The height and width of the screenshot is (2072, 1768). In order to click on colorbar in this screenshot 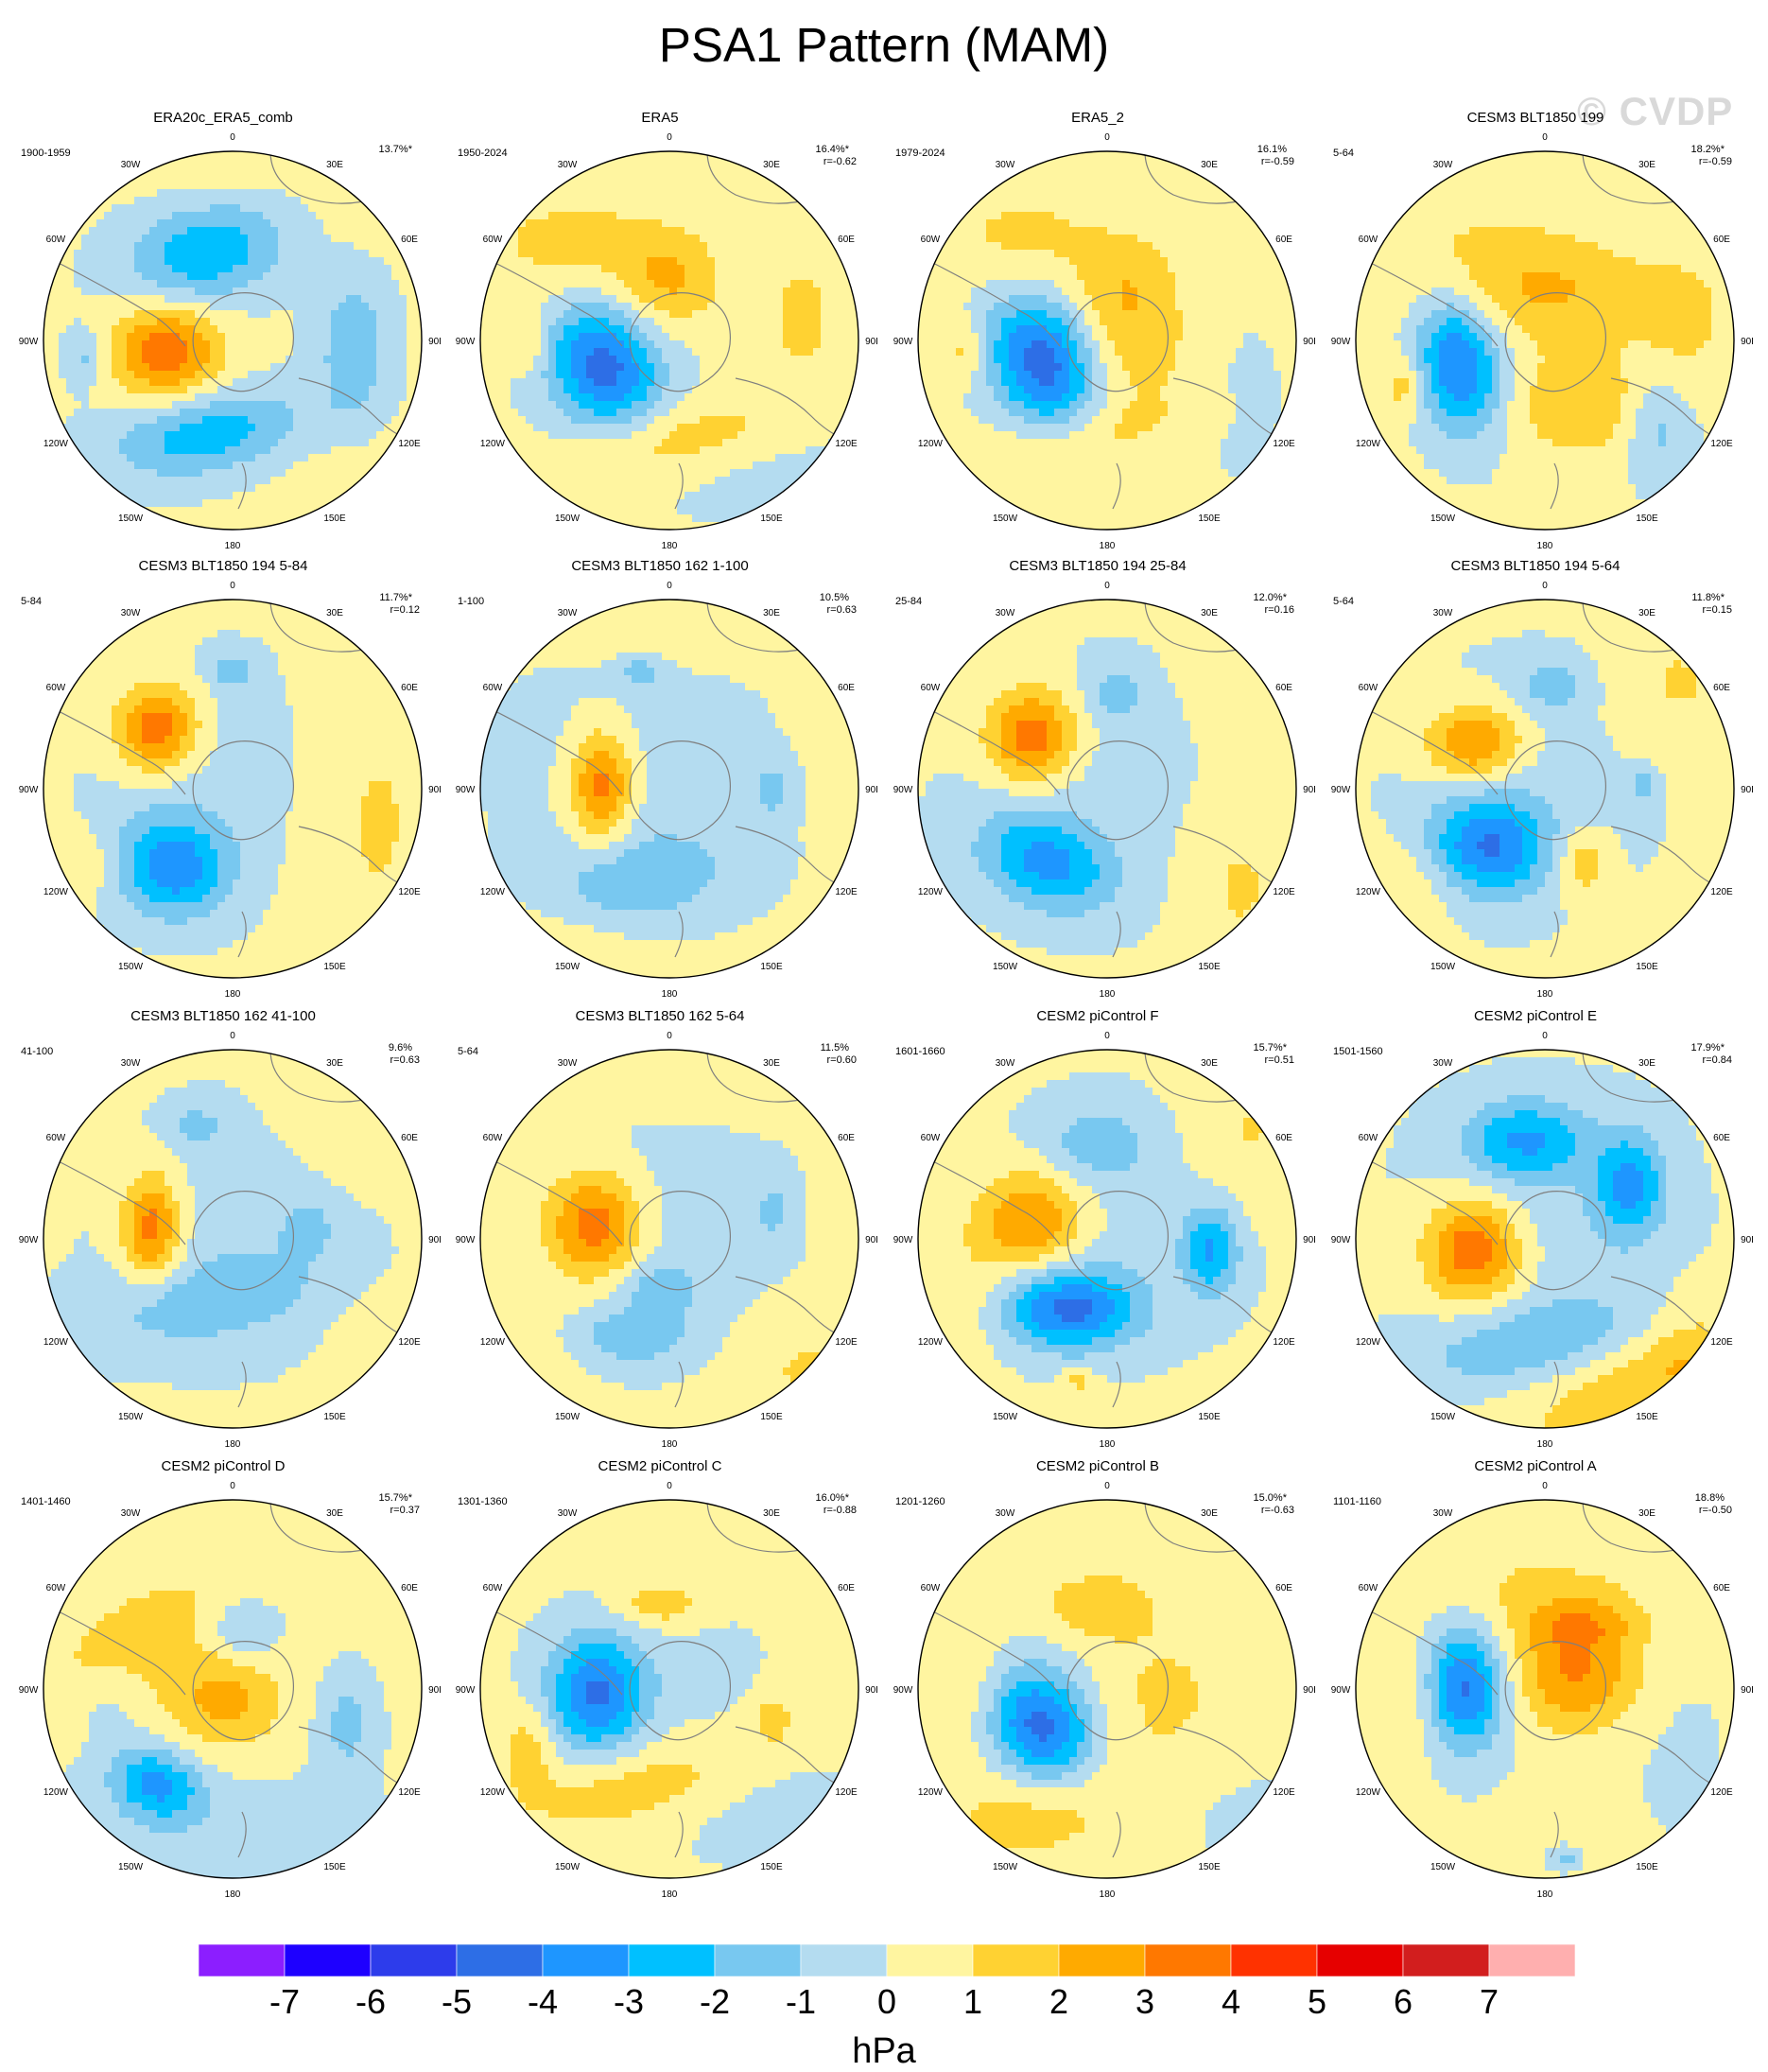, I will do `click(887, 1960)`.